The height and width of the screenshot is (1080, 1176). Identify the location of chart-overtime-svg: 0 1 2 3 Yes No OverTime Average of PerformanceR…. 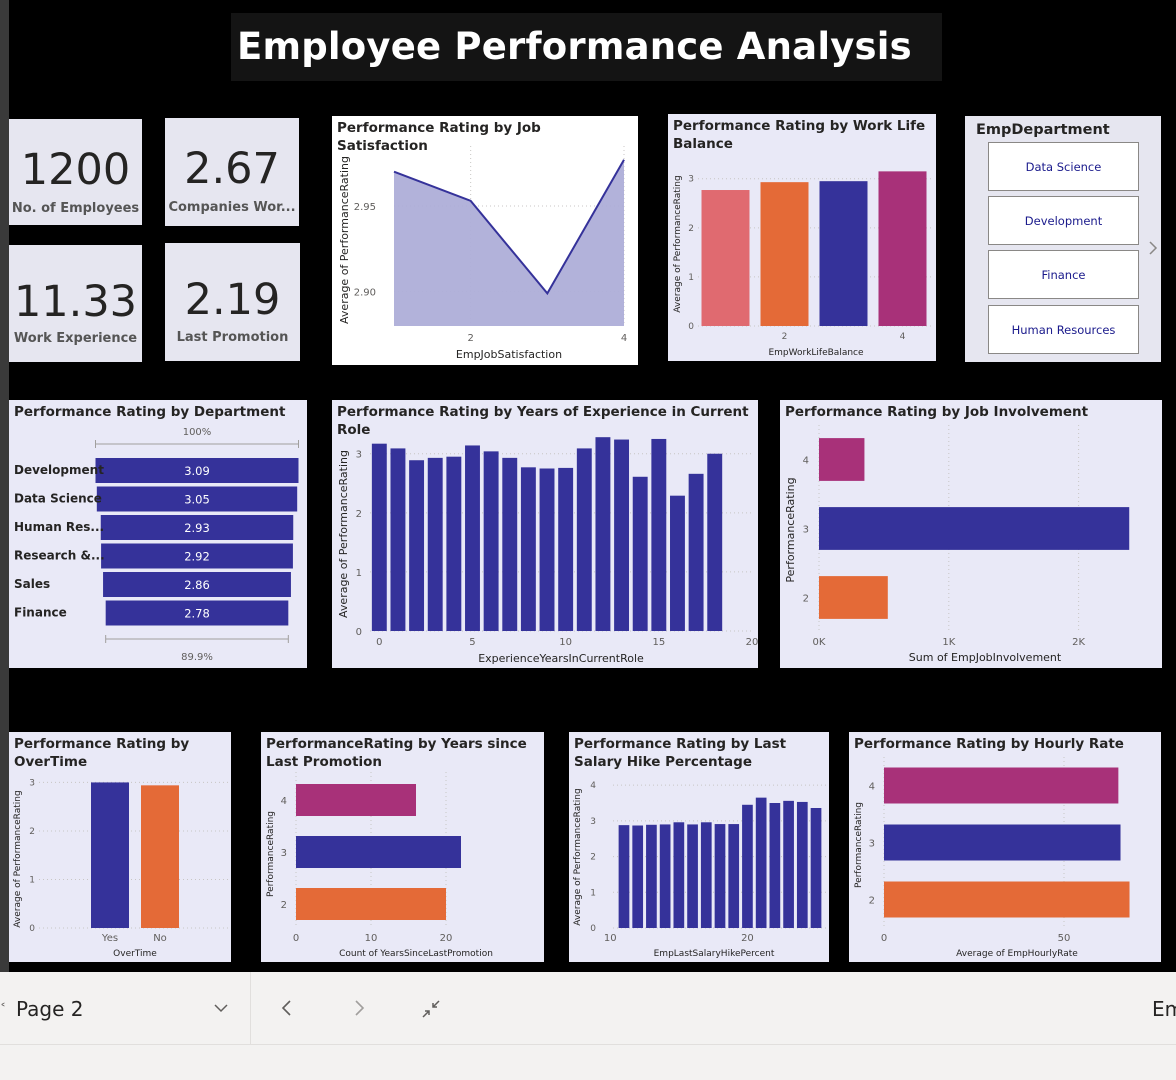
(121, 868).